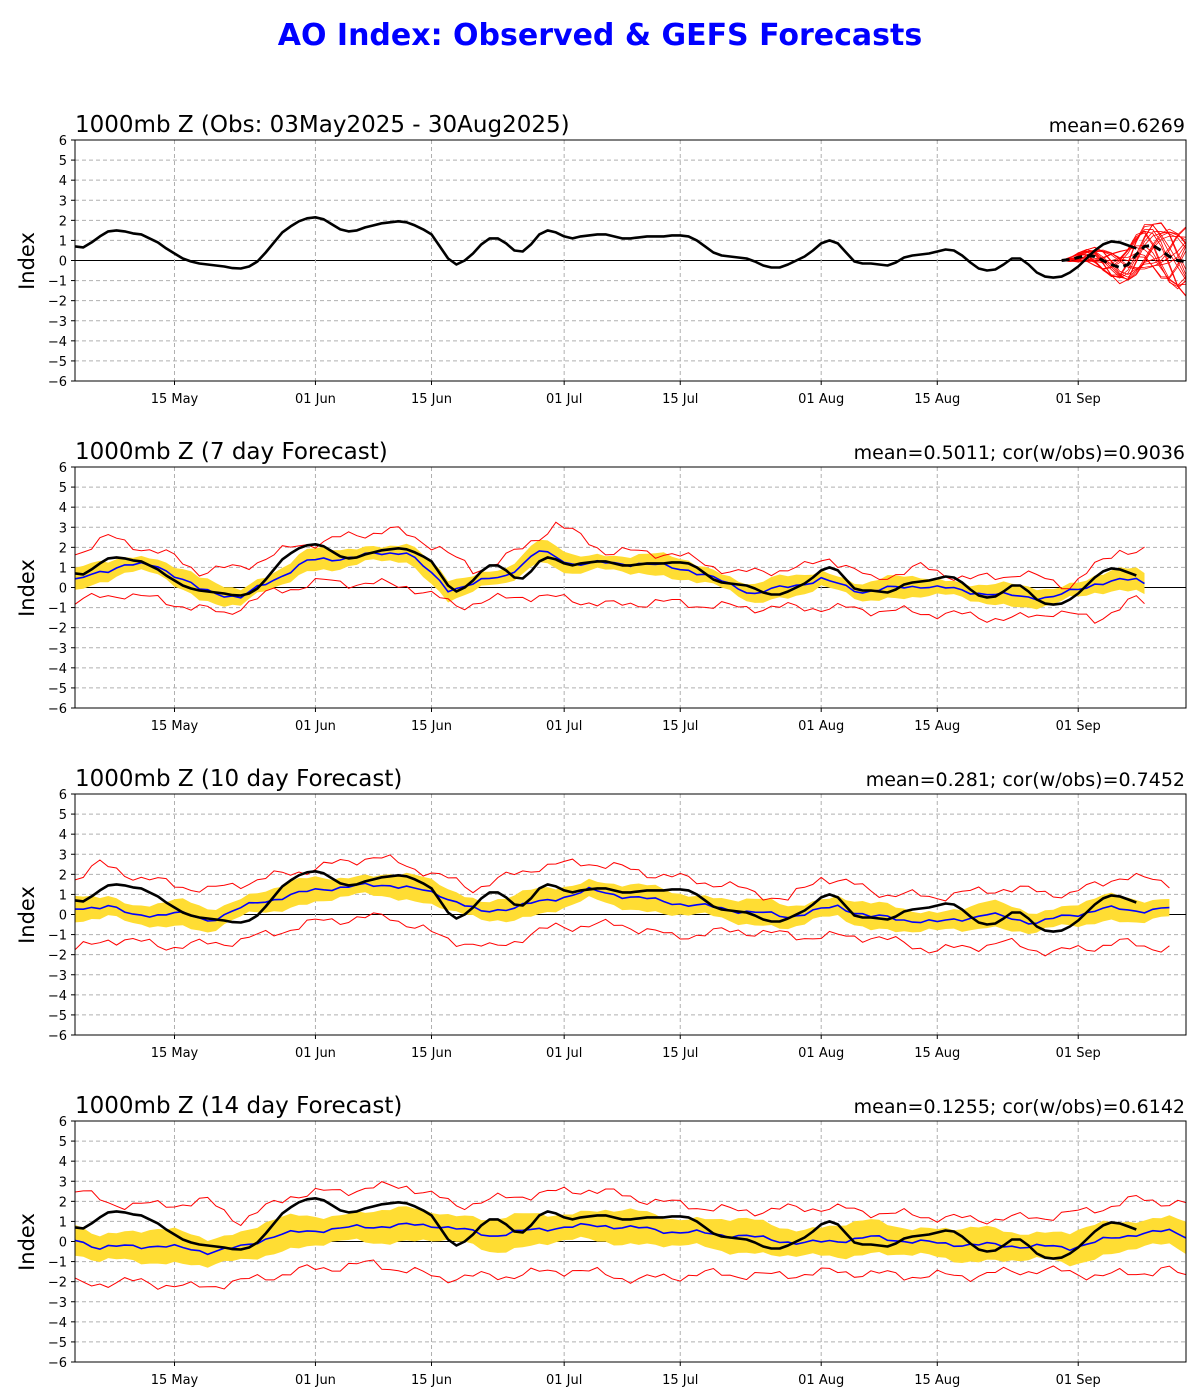  What do you see at coordinates (600, 35) in the screenshot?
I see `main-title: AO Index: Observed & GEFS Forecasts` at bounding box center [600, 35].